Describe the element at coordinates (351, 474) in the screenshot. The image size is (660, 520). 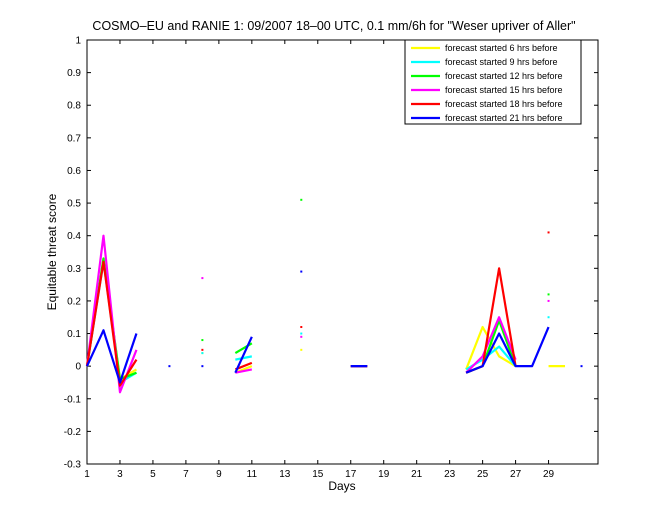
I see `x-tick-label: 17` at that location.